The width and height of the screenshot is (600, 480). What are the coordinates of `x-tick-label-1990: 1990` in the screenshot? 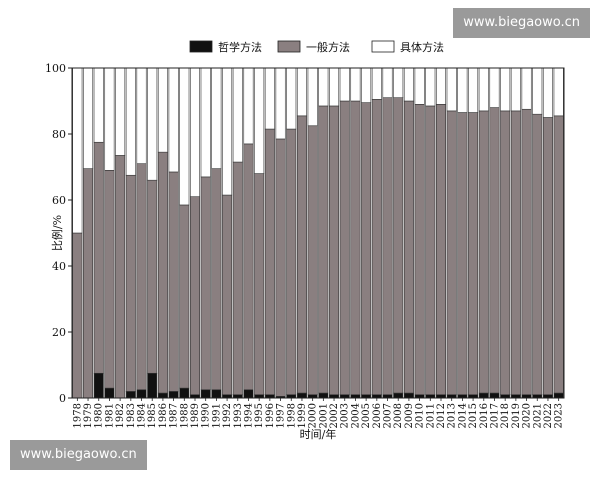 It's located at (206, 415).